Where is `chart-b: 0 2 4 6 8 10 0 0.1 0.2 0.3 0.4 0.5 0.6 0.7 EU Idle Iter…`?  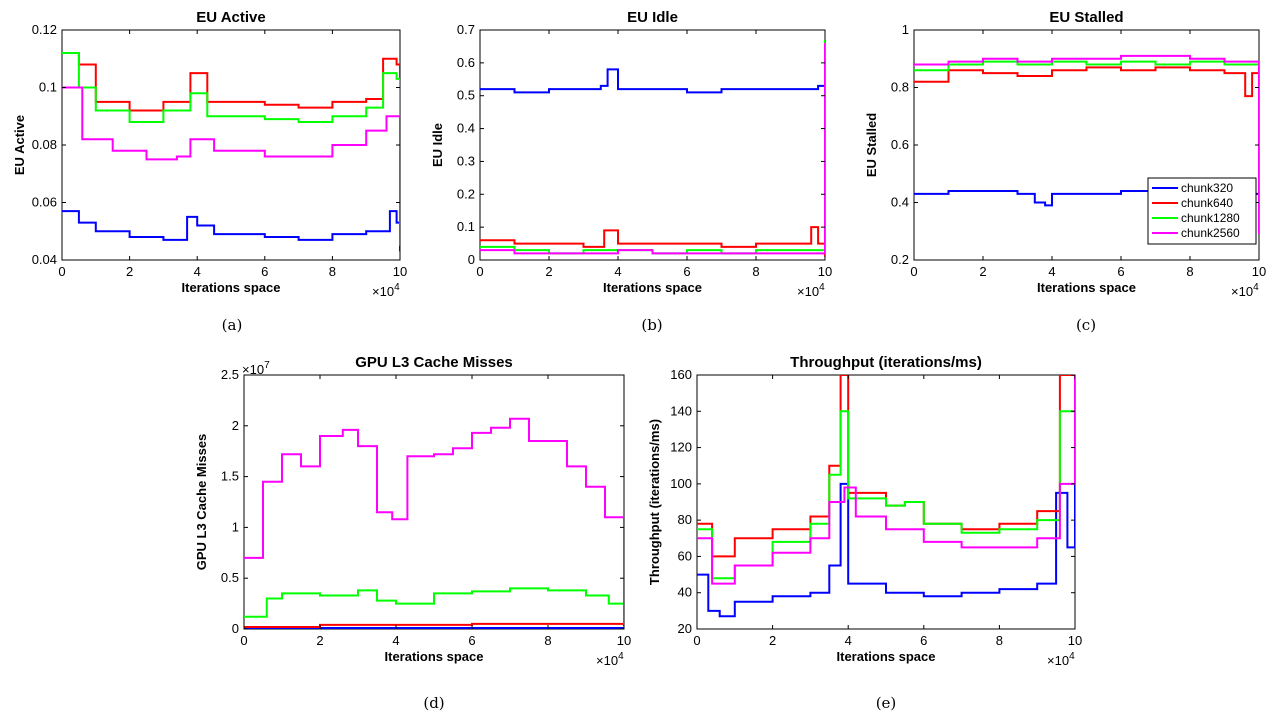 chart-b: 0 2 4 6 8 10 0 0.1 0.2 0.3 0.4 0.5 0.6 0.7 EU Idle Iter… is located at coordinates (631, 171).